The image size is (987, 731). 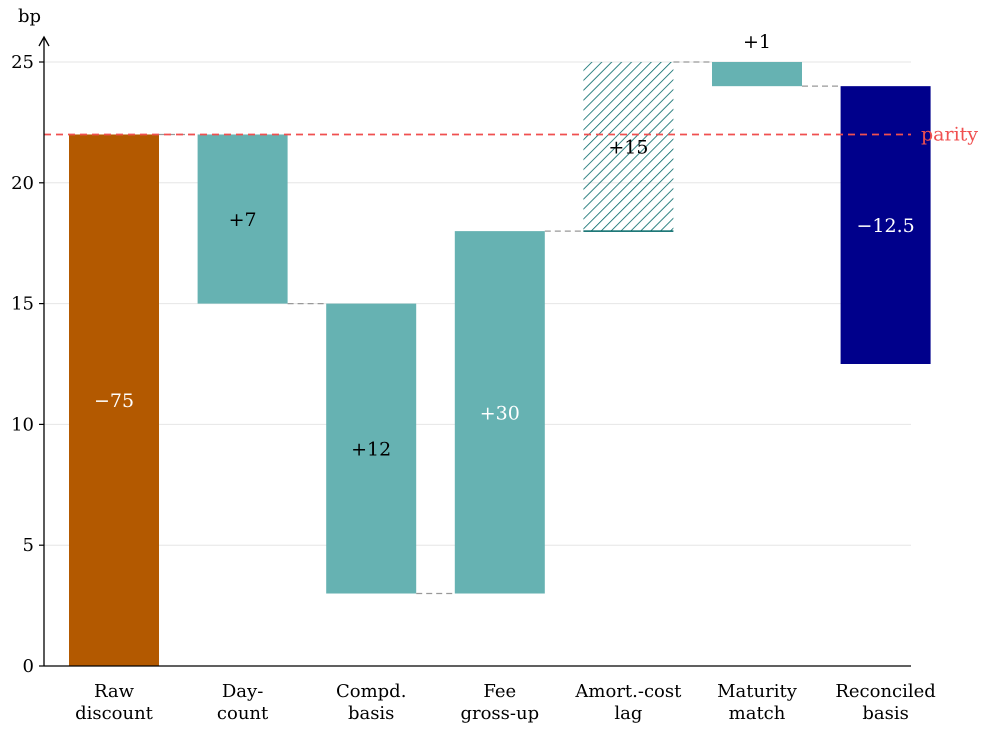 I want to click on bar-value-label: +30, so click(x=500, y=413).